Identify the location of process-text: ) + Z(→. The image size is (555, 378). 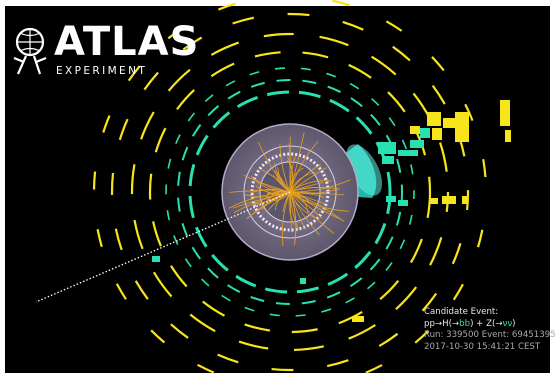
(486, 323).